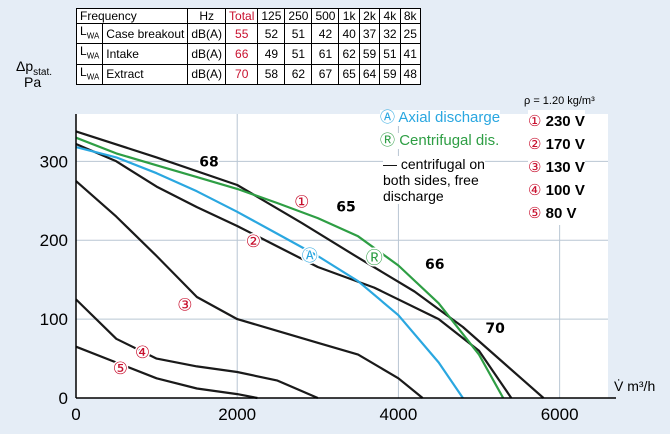  Describe the element at coordinates (399, 414) in the screenshot. I see `x-tick-label: 4000` at that location.